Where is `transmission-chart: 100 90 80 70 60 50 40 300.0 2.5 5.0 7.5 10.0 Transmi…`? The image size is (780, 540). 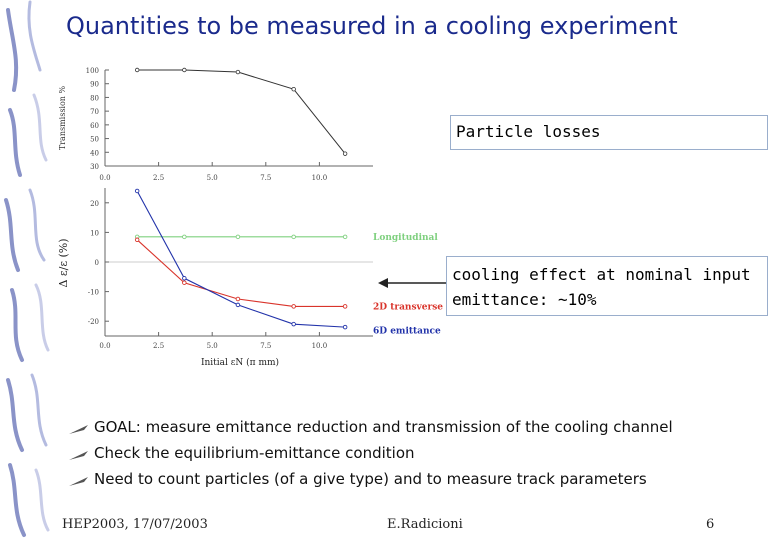
transmission-chart: 100 90 80 70 60 50 40 300.0 2.5 5.0 7.5 10.0 Transmi… is located at coordinates (215, 124).